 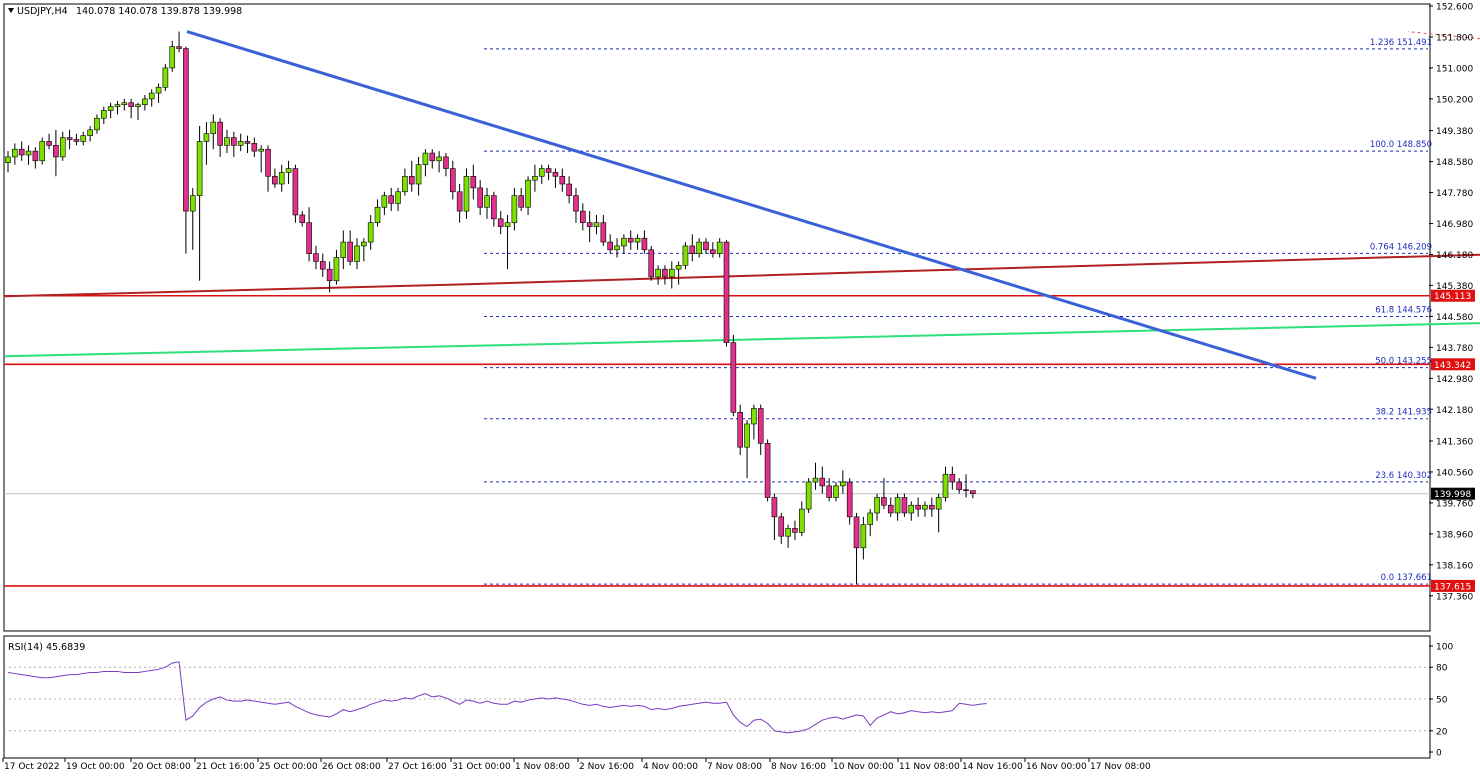 What do you see at coordinates (1454, 380) in the screenshot?
I see `price-tick-label: 142.980` at bounding box center [1454, 380].